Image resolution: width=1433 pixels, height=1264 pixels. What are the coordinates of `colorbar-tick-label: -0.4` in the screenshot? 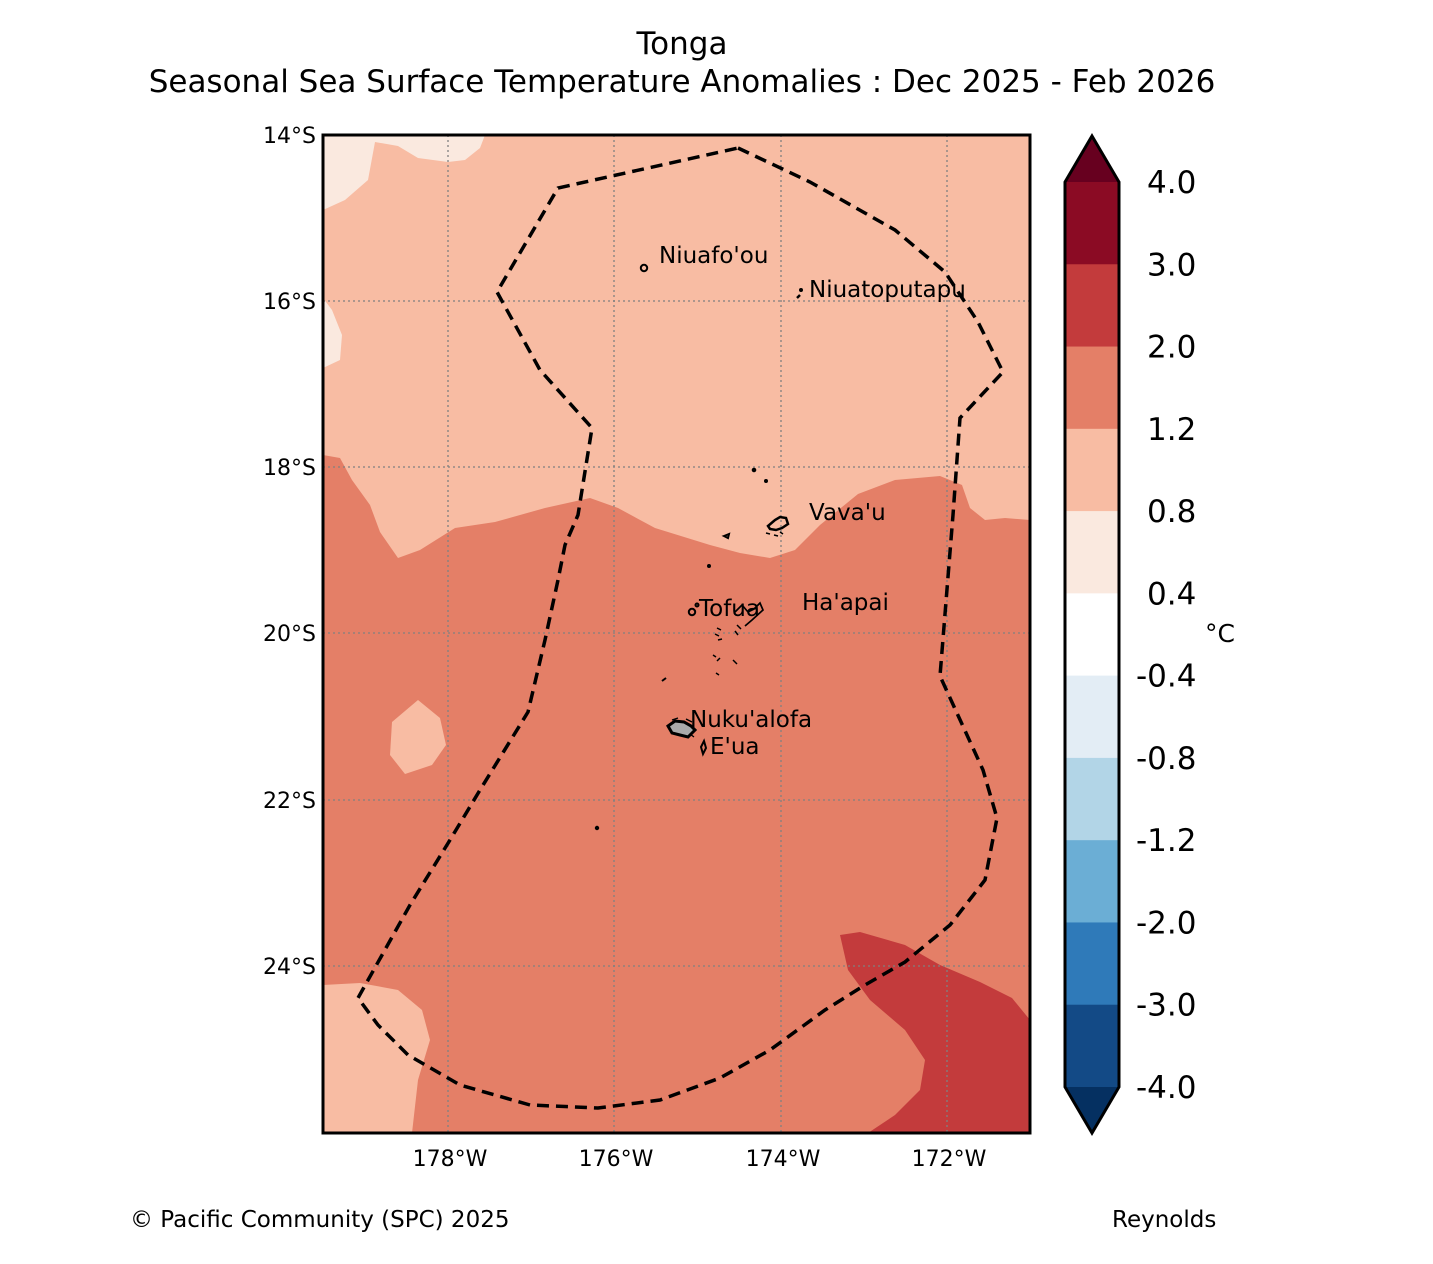 It's located at (1166, 677).